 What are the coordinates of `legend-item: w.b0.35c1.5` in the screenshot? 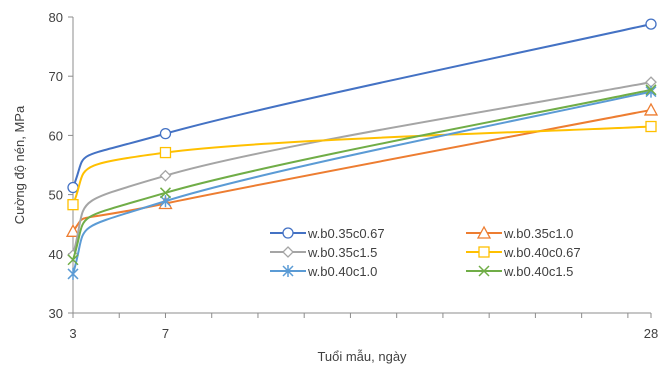 It's located at (323, 252).